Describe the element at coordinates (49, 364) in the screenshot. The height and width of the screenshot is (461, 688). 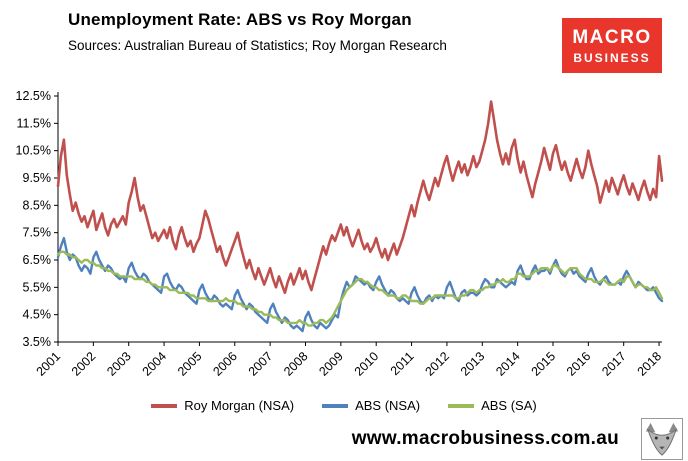
I see `svg-text: 2001` at that location.